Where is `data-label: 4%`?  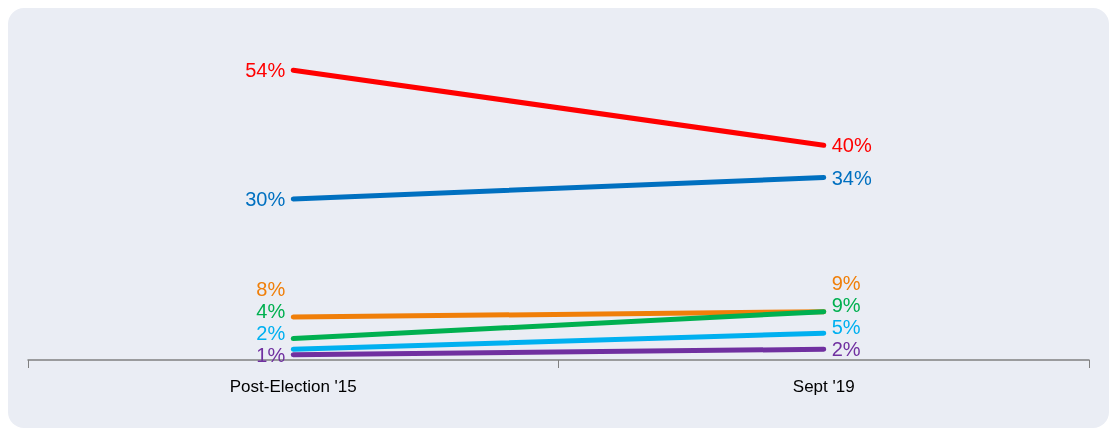 data-label: 4% is located at coordinates (271, 310).